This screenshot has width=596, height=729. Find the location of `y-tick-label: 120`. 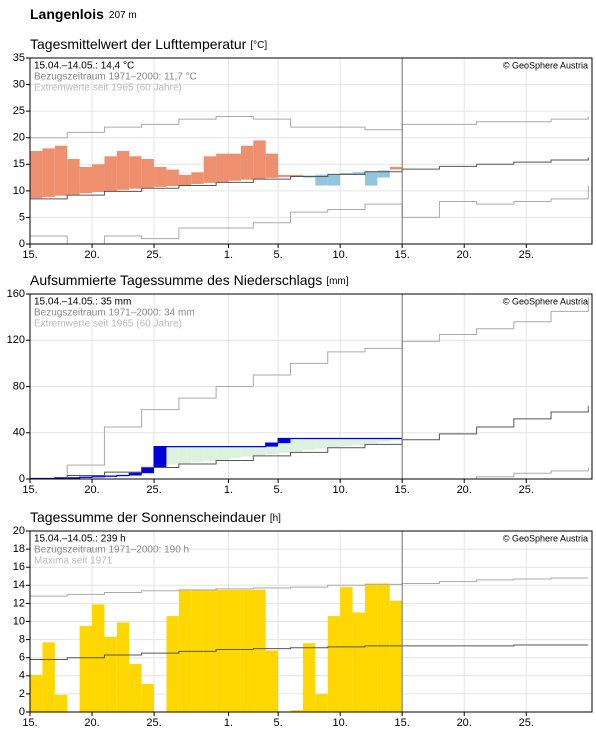

y-tick-label: 120 is located at coordinates (16, 340).